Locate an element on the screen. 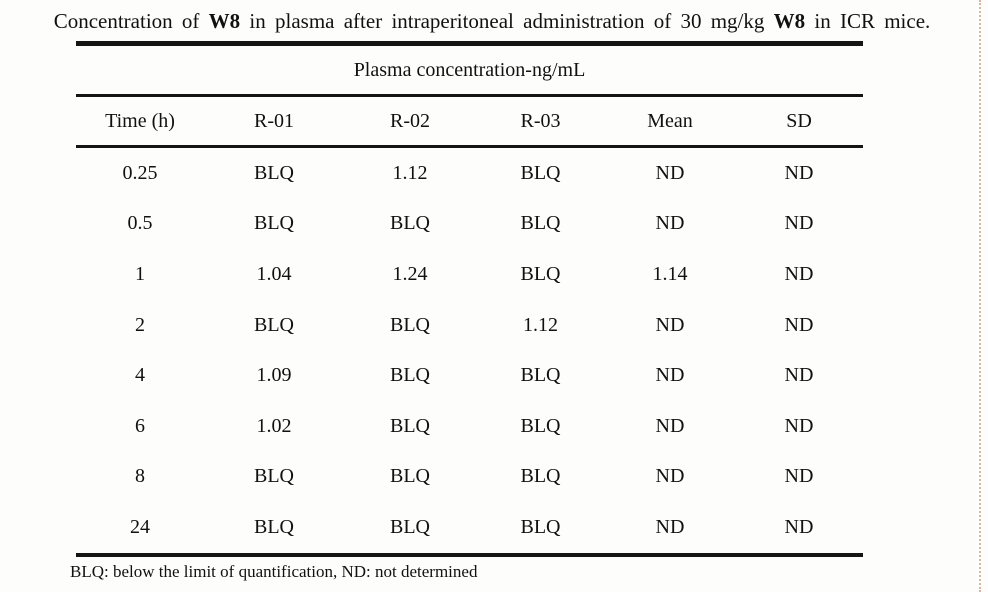 The width and height of the screenshot is (988, 592). cell-r01: 1.04 is located at coordinates (274, 273).